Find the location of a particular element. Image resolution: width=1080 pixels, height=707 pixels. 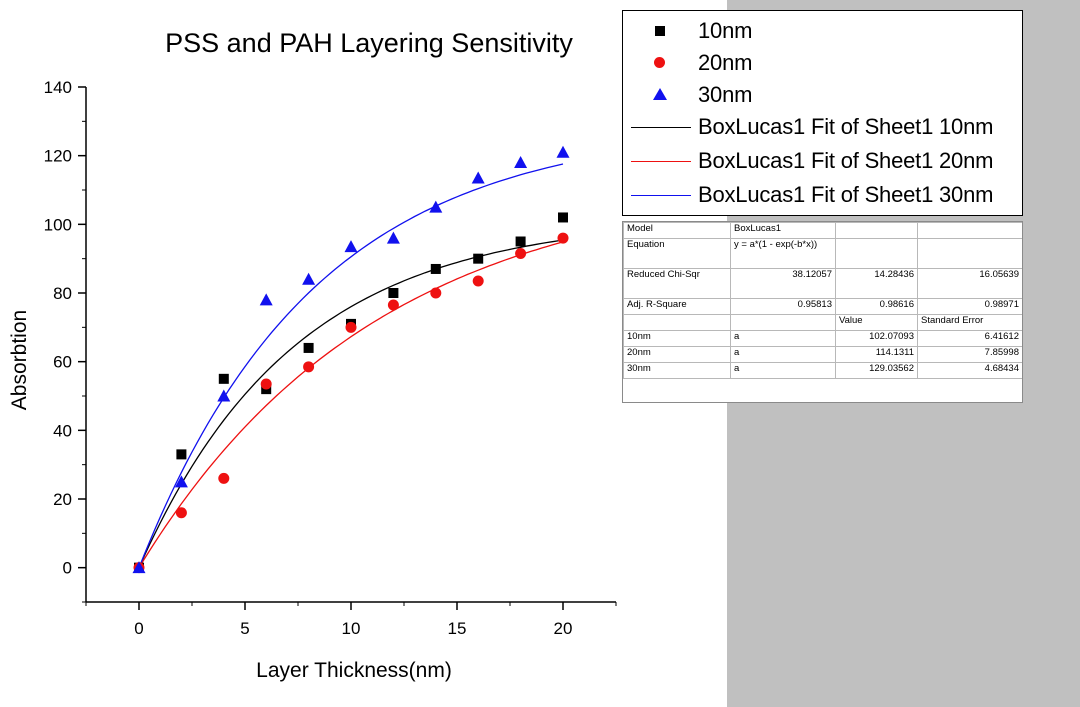

legend-item-series-1-label: 10nm is located at coordinates (725, 30).